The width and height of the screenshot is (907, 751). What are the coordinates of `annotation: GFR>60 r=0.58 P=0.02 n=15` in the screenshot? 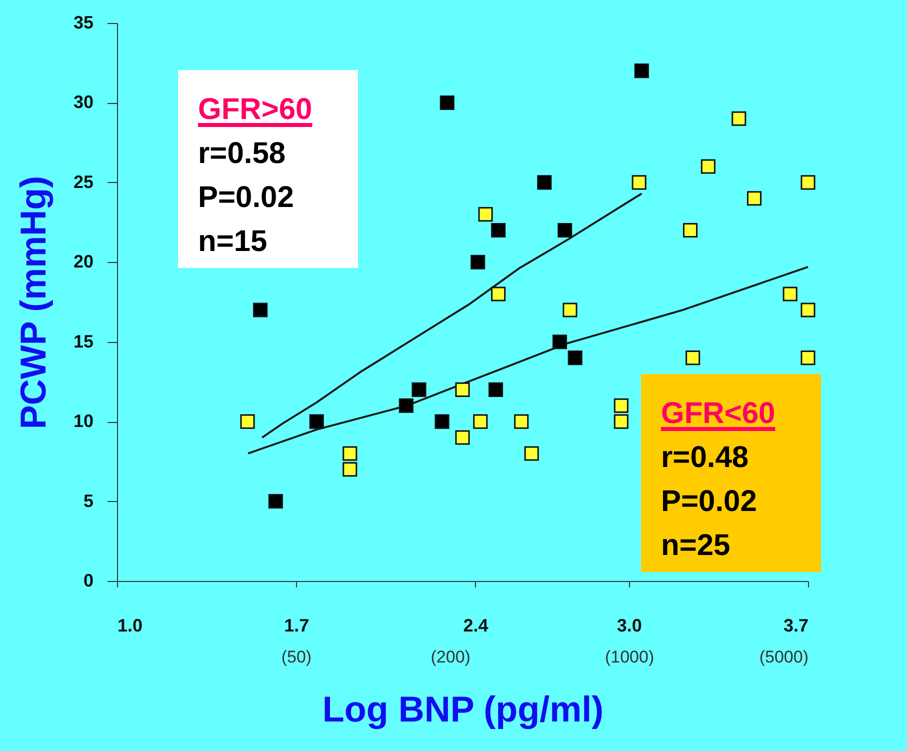 It's located at (256, 176).